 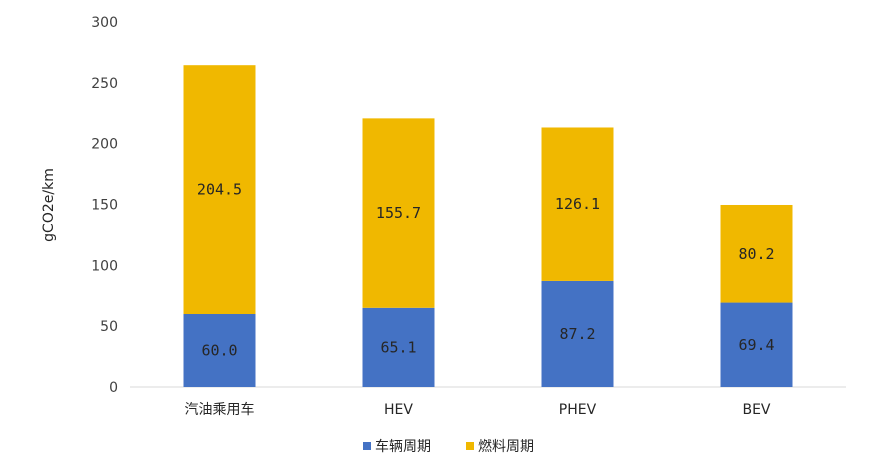 What do you see at coordinates (49, 205) in the screenshot?
I see `y-axis-label: gCO2e/km` at bounding box center [49, 205].